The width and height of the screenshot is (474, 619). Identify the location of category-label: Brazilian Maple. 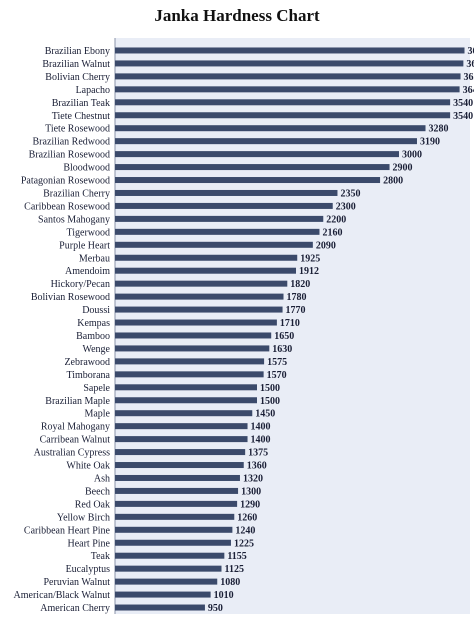
(77, 401).